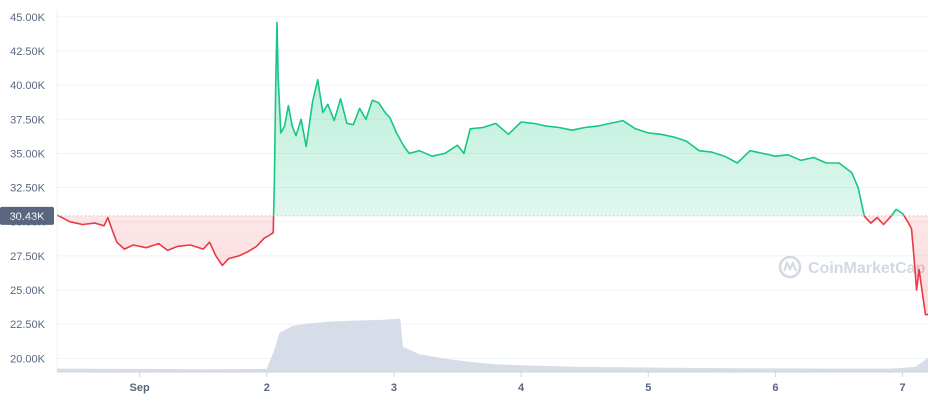 This screenshot has height=405, width=929. Describe the element at coordinates (28, 154) in the screenshot. I see `y-tick-label: 35.00K` at that location.